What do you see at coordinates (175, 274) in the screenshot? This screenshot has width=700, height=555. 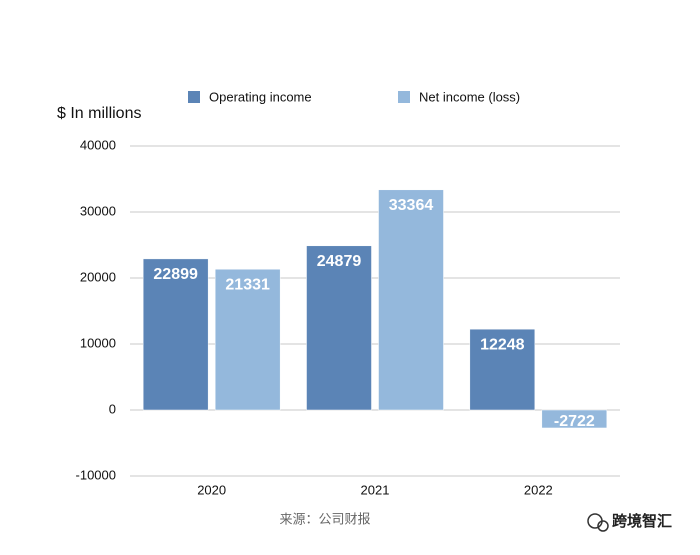 I see `value-label: 22899` at bounding box center [175, 274].